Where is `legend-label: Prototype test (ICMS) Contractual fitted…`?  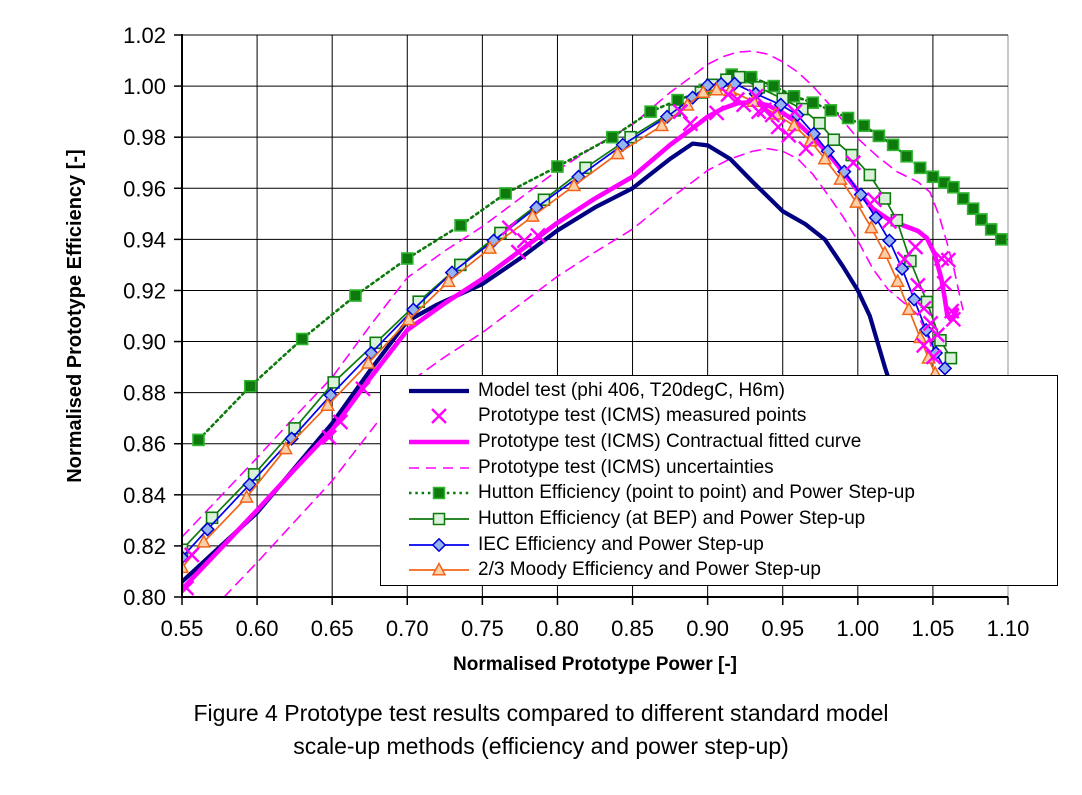 legend-label: Prototype test (ICMS) Contractual fitted… is located at coordinates (670, 442).